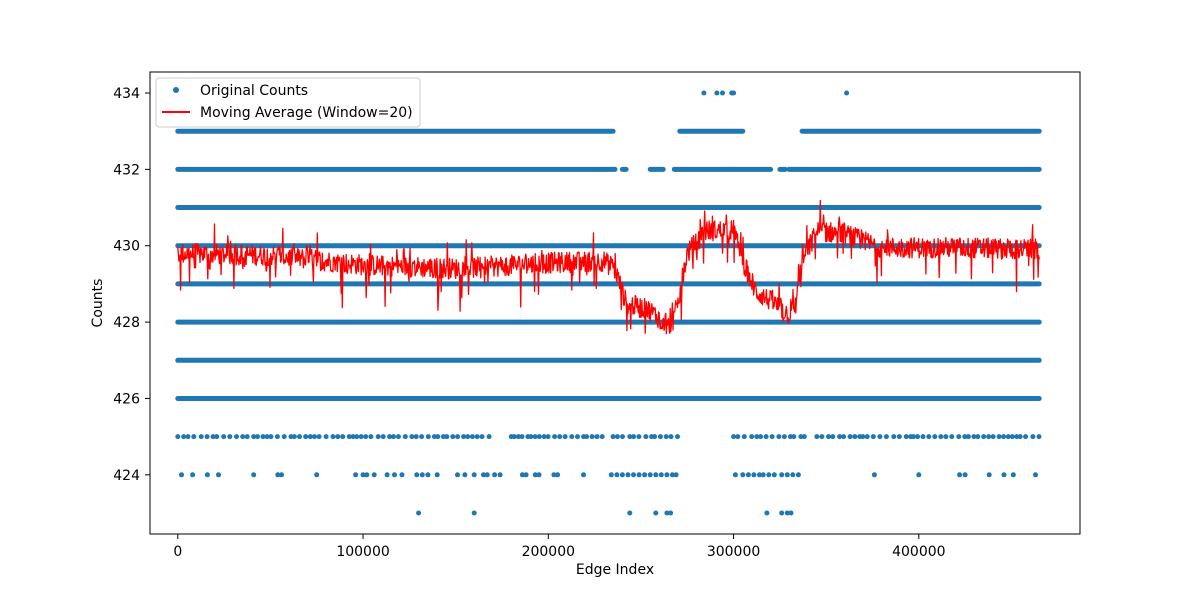 The width and height of the screenshot is (1200, 600). What do you see at coordinates (615, 570) in the screenshot?
I see `x-axis-label: Edge Index` at bounding box center [615, 570].